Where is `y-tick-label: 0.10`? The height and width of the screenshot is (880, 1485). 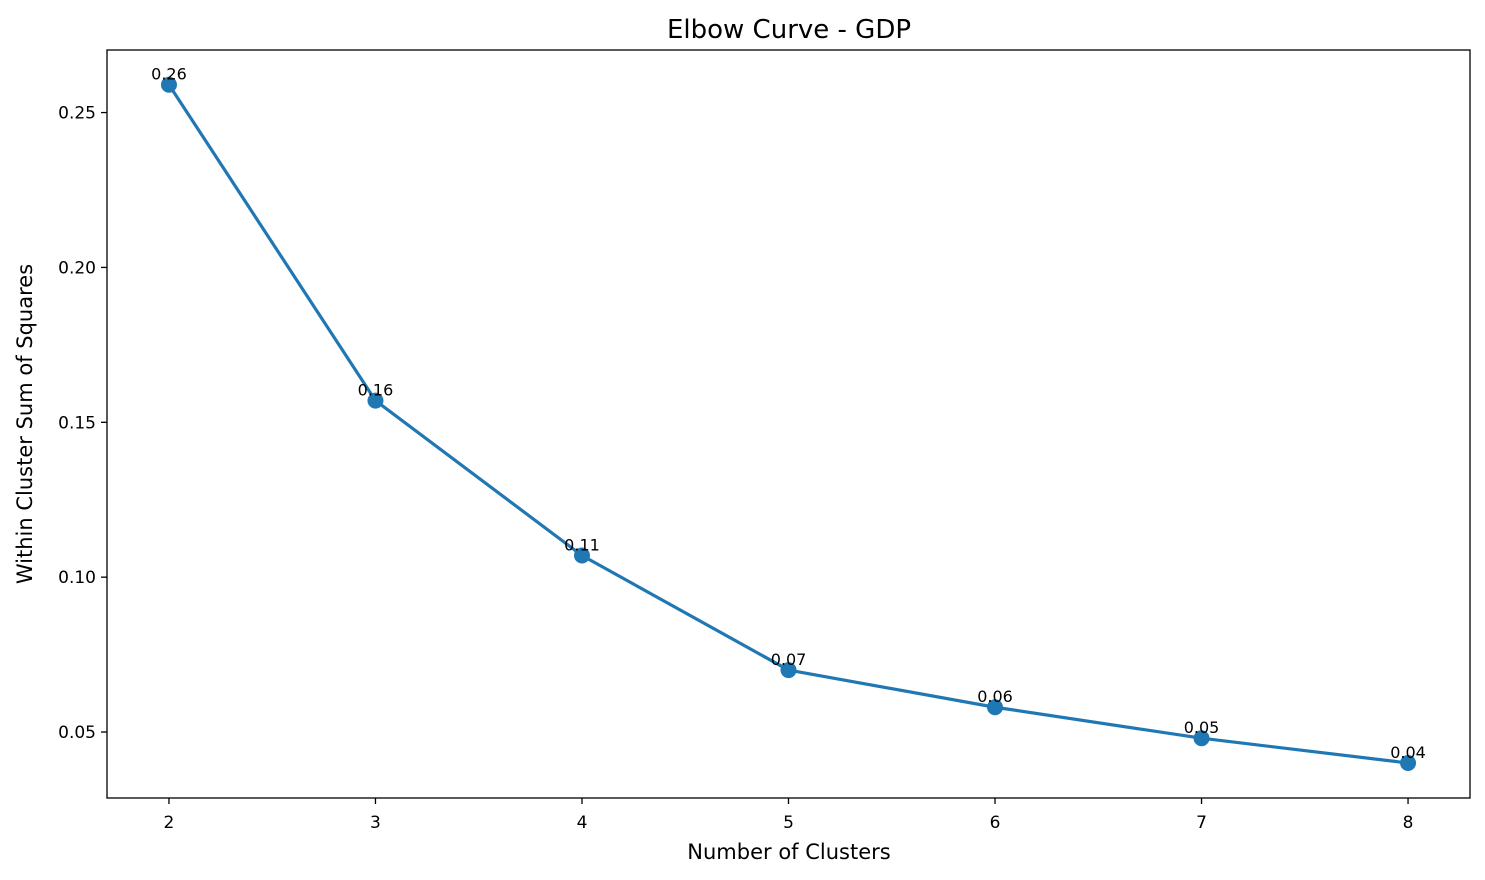
y-tick-label: 0.10 is located at coordinates (77, 578).